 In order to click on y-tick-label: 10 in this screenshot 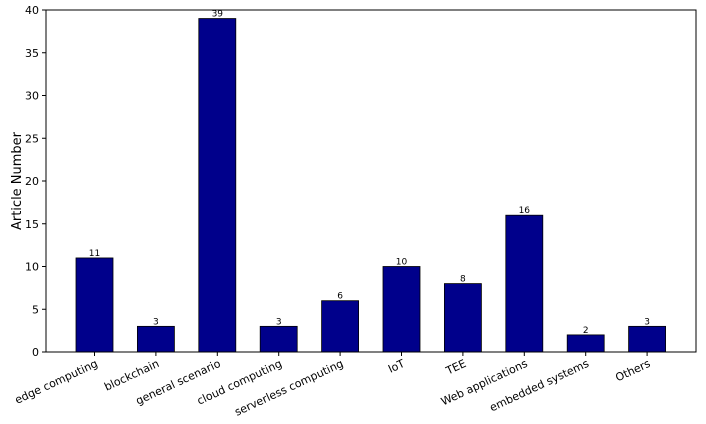, I will do `click(32, 267)`.